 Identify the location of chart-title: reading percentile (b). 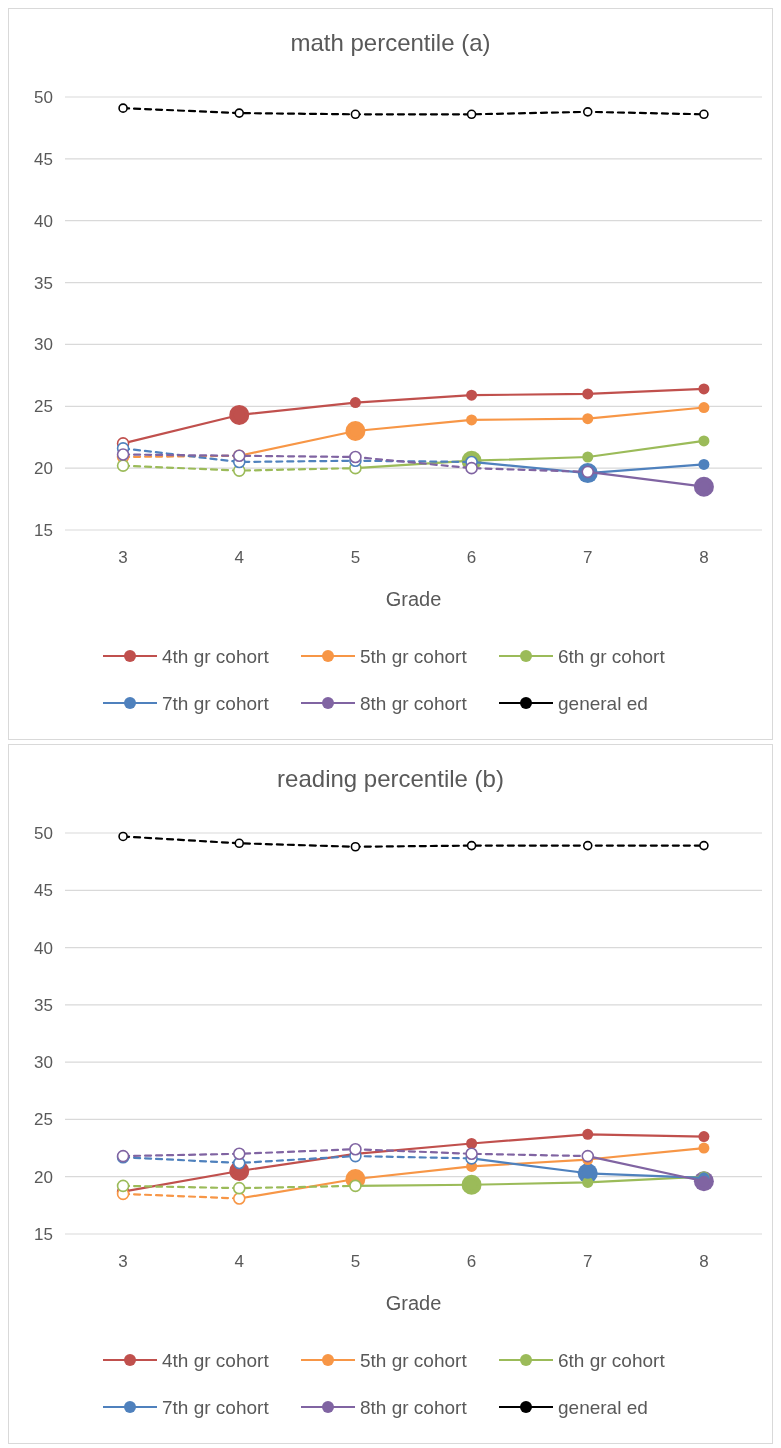
(390, 778).